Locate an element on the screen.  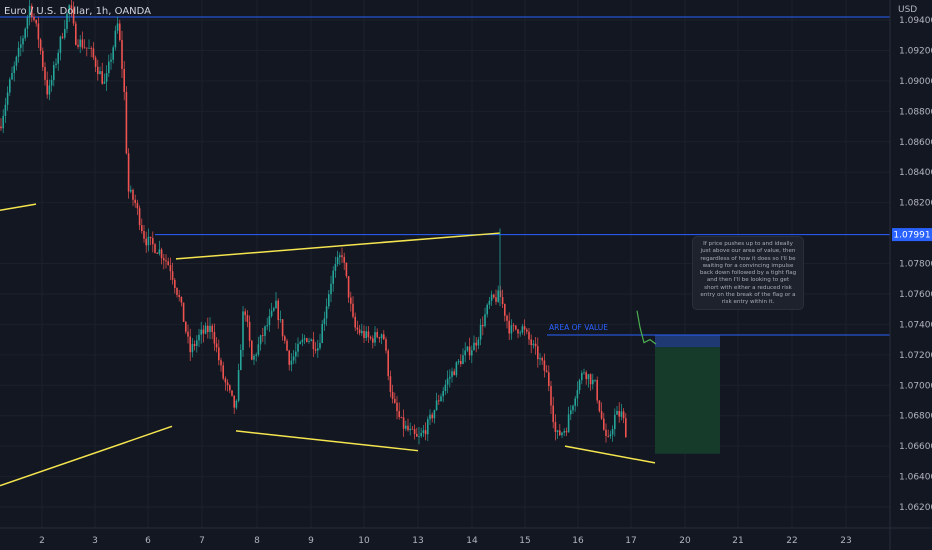
x-tick-label: 17 is located at coordinates (630, 541).